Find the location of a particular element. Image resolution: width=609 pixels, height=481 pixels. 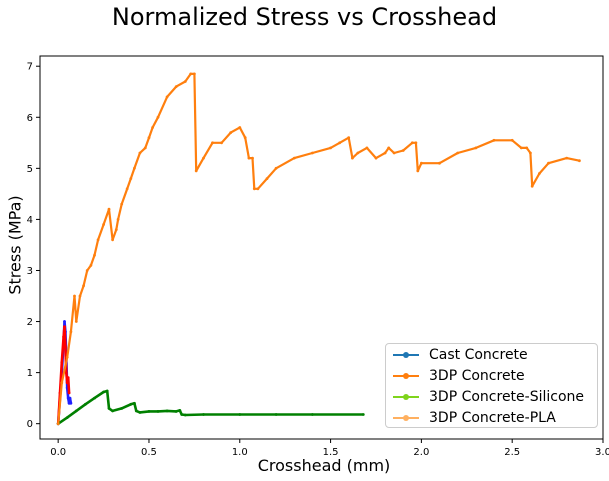

x-tick-label: 1.0 is located at coordinates (240, 452).